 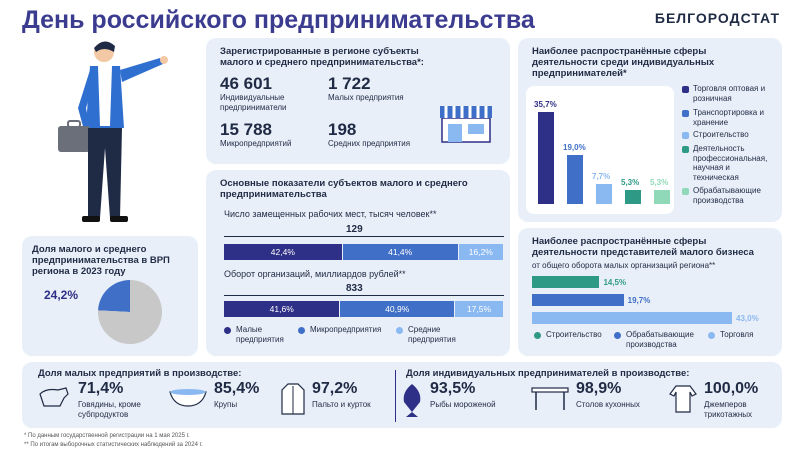 I want to click on ip-count: 46 601, so click(x=246, y=83).